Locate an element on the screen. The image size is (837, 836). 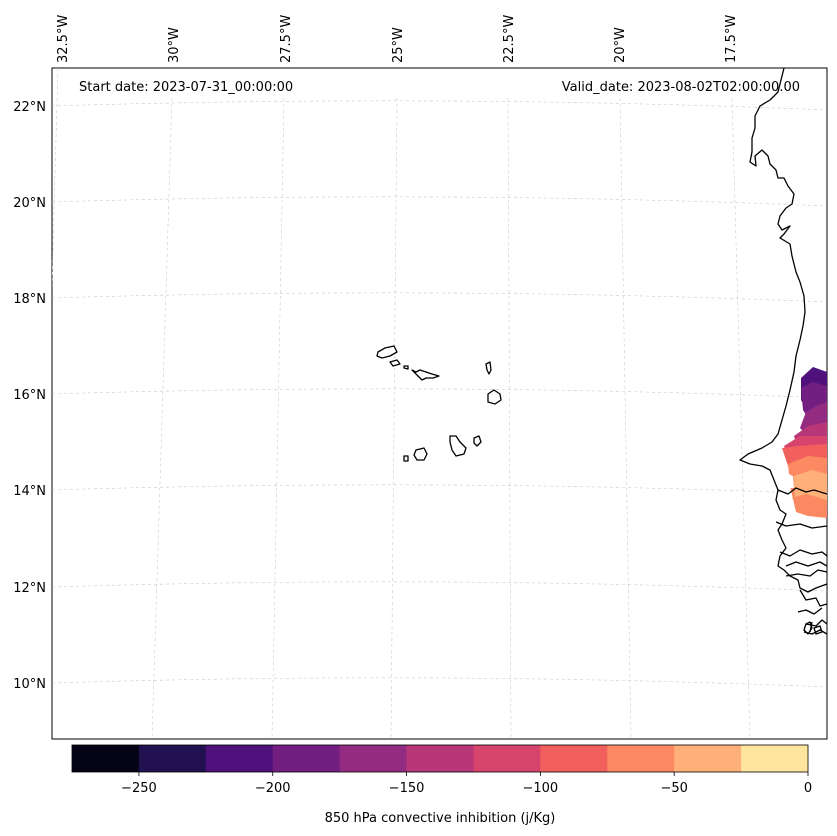
start-date-label: Start date: 2023-07-31_00:00:00 is located at coordinates (186, 87).